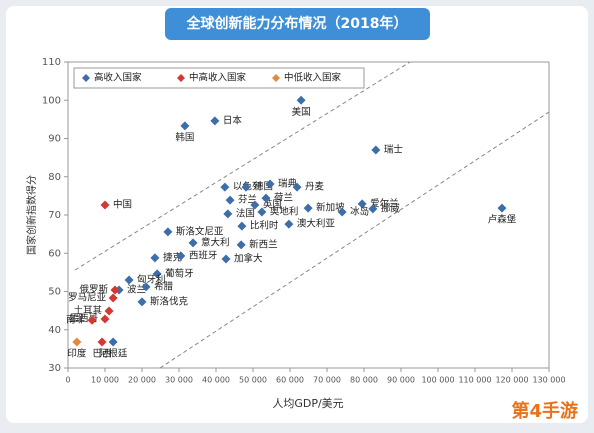 This screenshot has height=433, width=594. Describe the element at coordinates (394, 149) in the screenshot. I see `point-label: 瑞士` at that location.